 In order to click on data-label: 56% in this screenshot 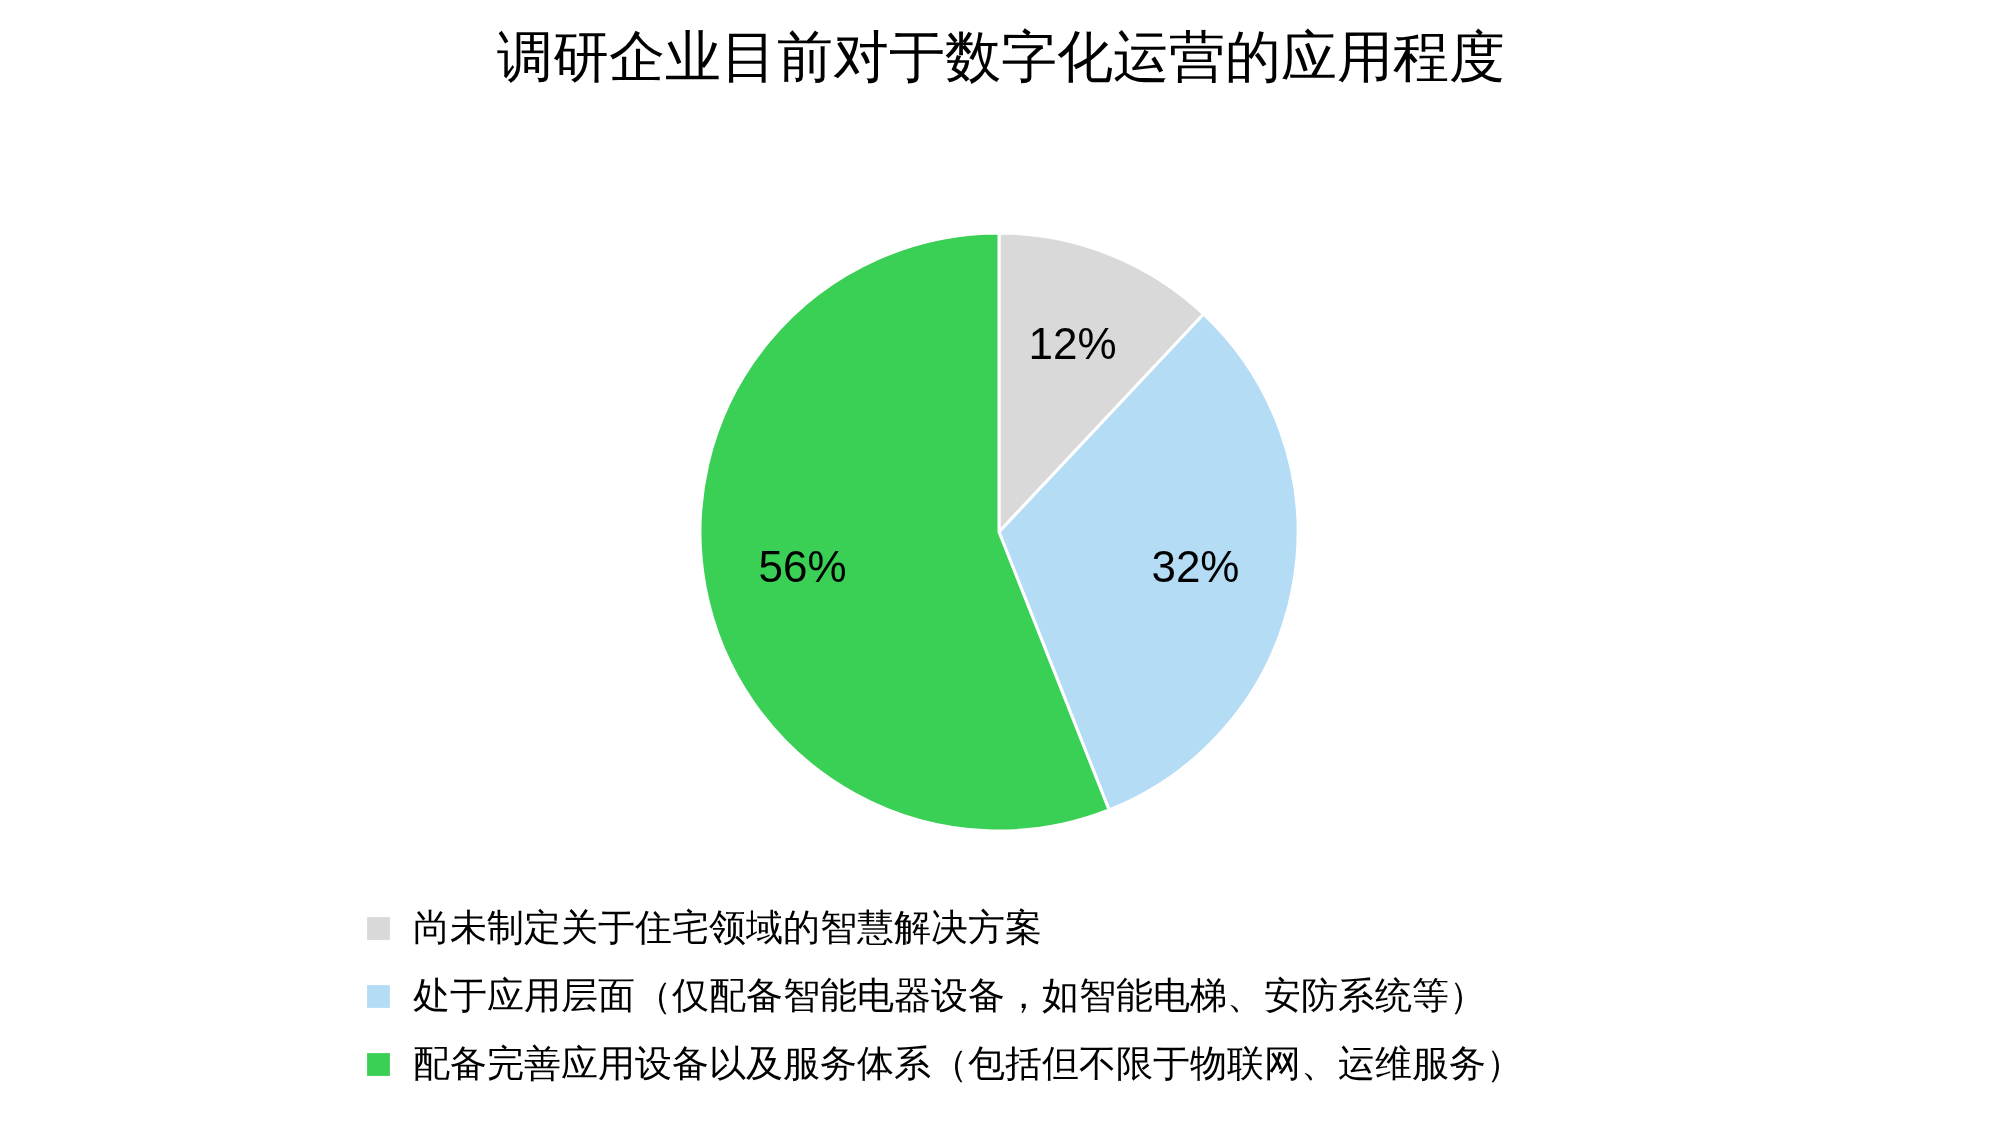, I will do `click(802, 567)`.